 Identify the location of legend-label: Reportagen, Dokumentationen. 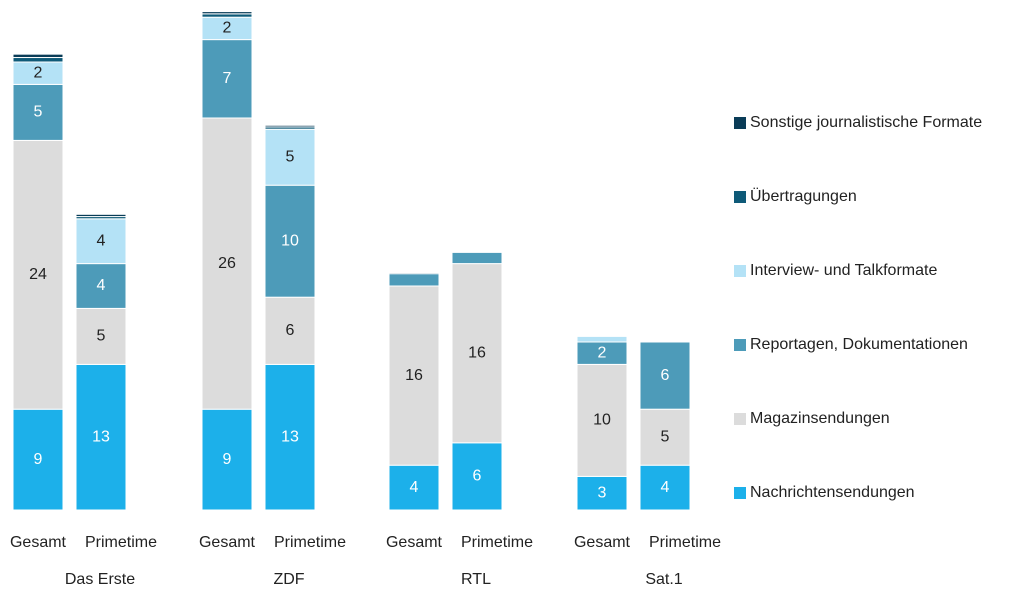
(859, 344).